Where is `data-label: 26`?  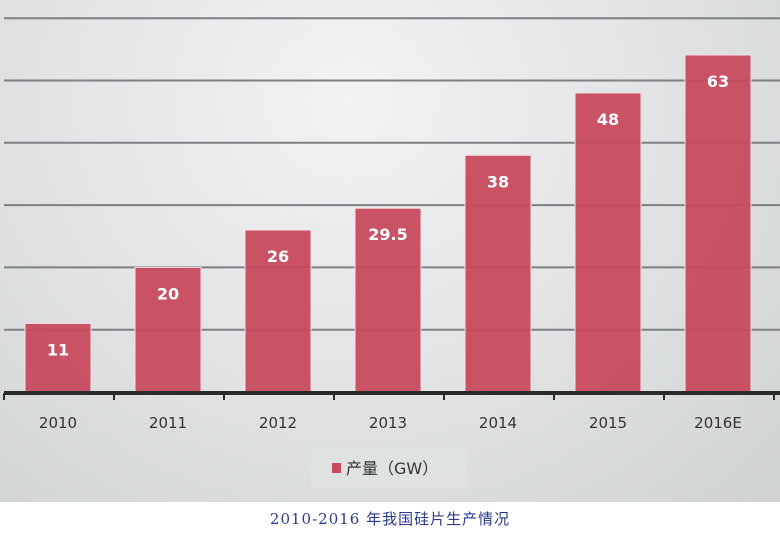 data-label: 26 is located at coordinates (278, 256).